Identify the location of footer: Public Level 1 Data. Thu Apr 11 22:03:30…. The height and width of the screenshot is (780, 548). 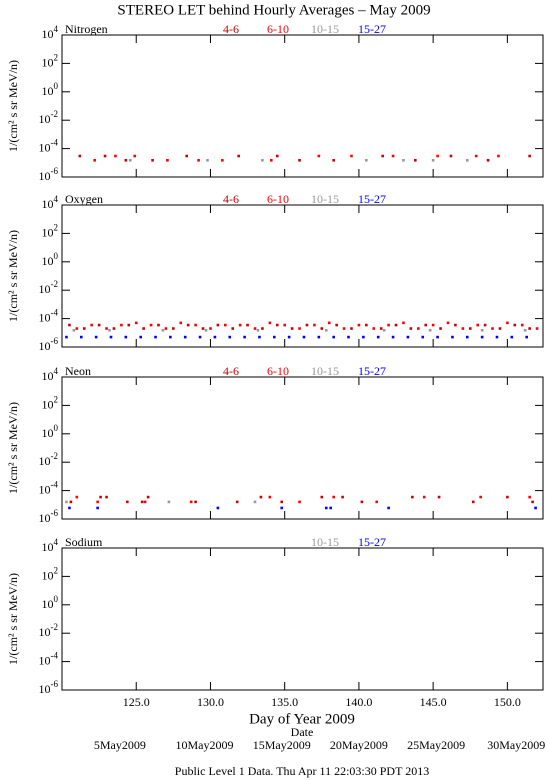
(302, 771).